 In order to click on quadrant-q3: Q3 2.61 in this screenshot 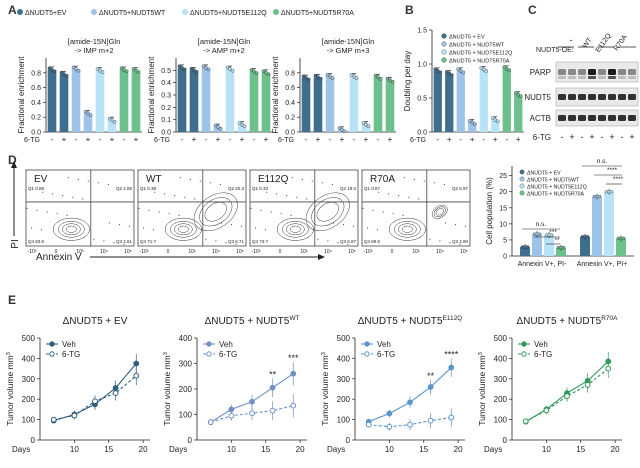, I will do `click(124, 241)`.